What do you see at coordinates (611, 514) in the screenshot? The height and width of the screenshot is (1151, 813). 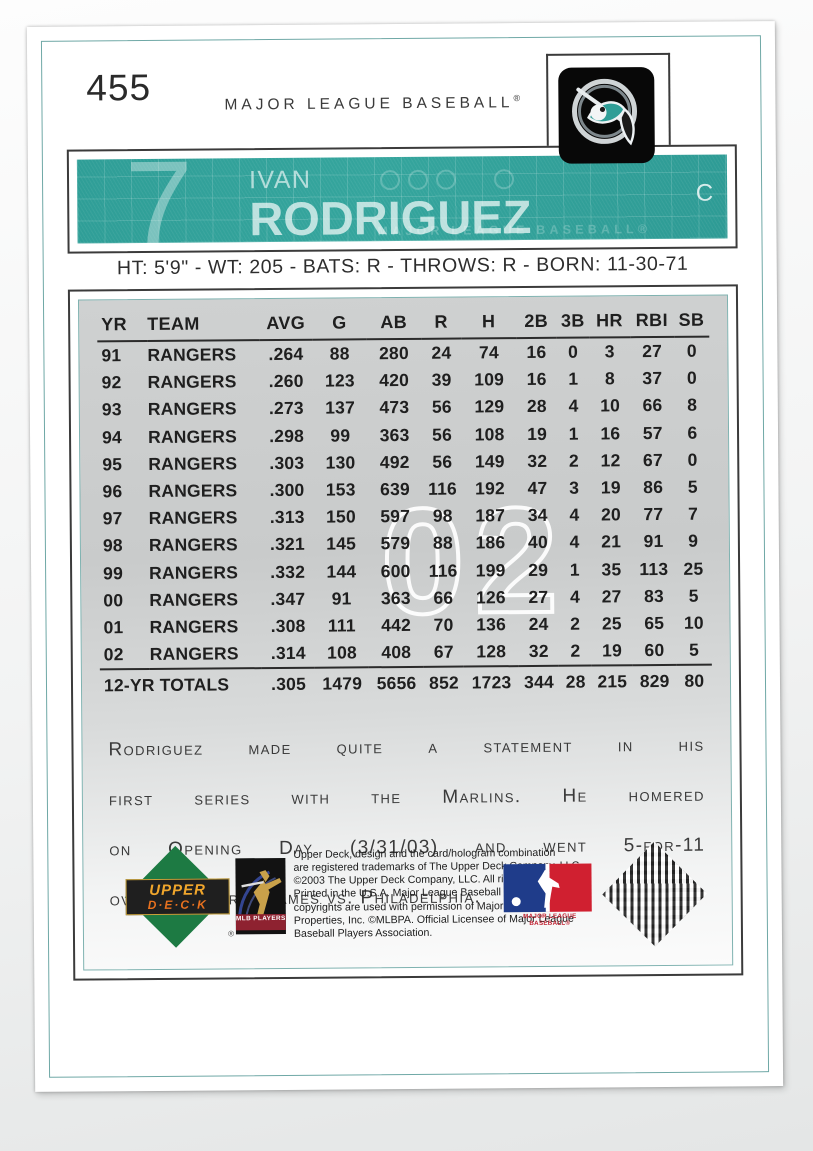 I see `table-cell: 20` at bounding box center [611, 514].